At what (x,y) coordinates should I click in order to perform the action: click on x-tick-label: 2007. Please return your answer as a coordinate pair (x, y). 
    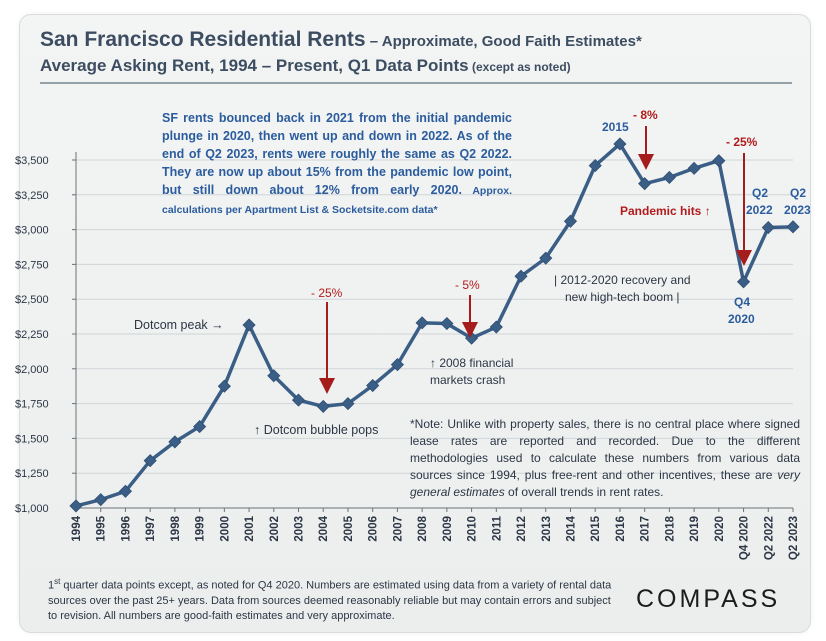
    Looking at the image, I should click on (398, 529).